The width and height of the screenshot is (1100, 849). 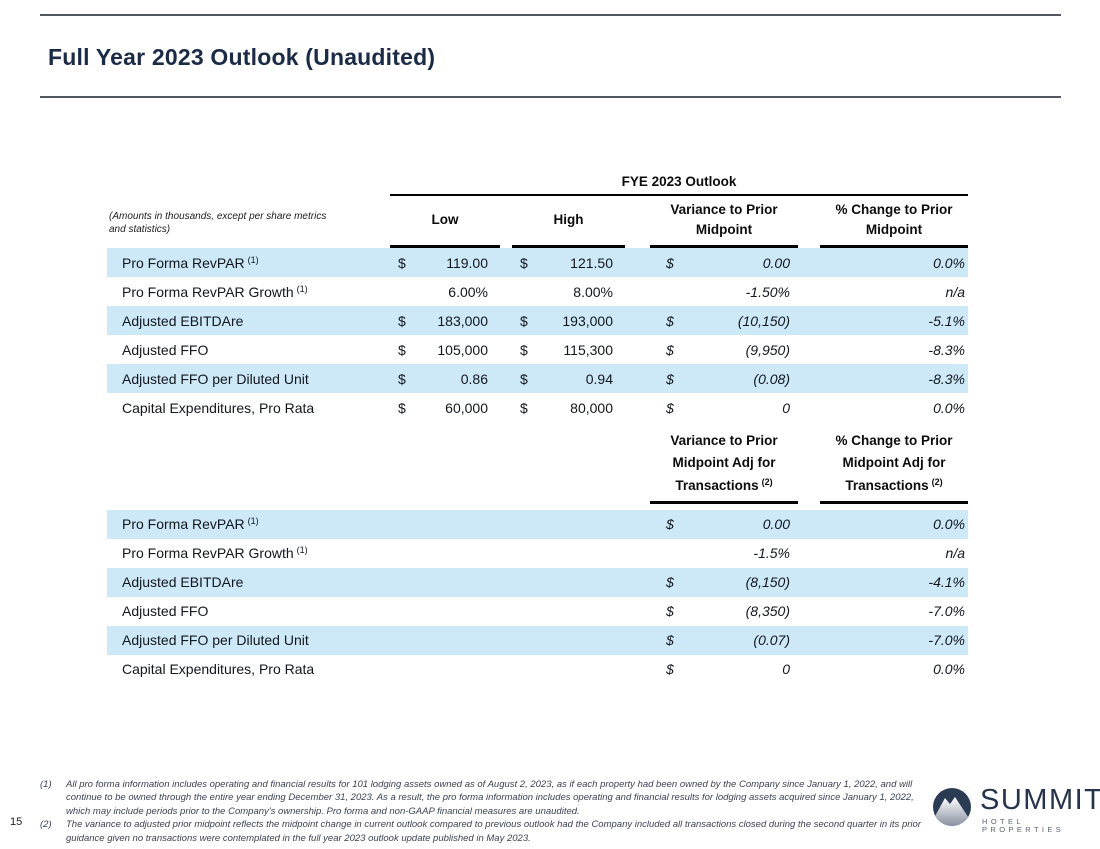 I want to click on high-value: $121.50, so click(x=566, y=262).